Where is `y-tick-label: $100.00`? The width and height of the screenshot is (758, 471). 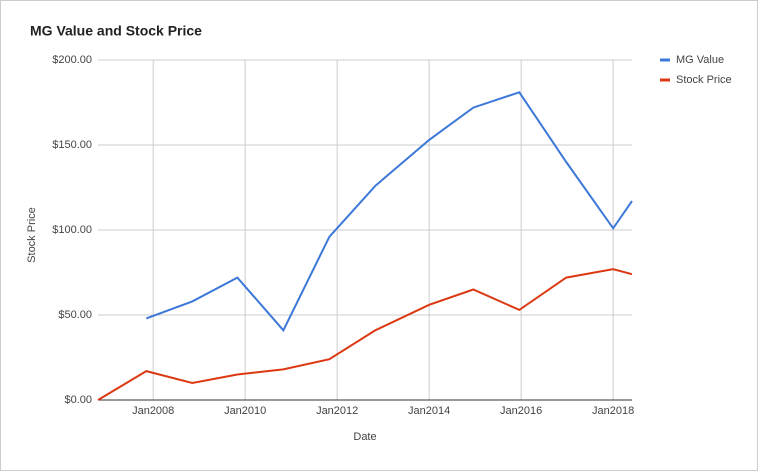
y-tick-label: $100.00 is located at coordinates (72, 230).